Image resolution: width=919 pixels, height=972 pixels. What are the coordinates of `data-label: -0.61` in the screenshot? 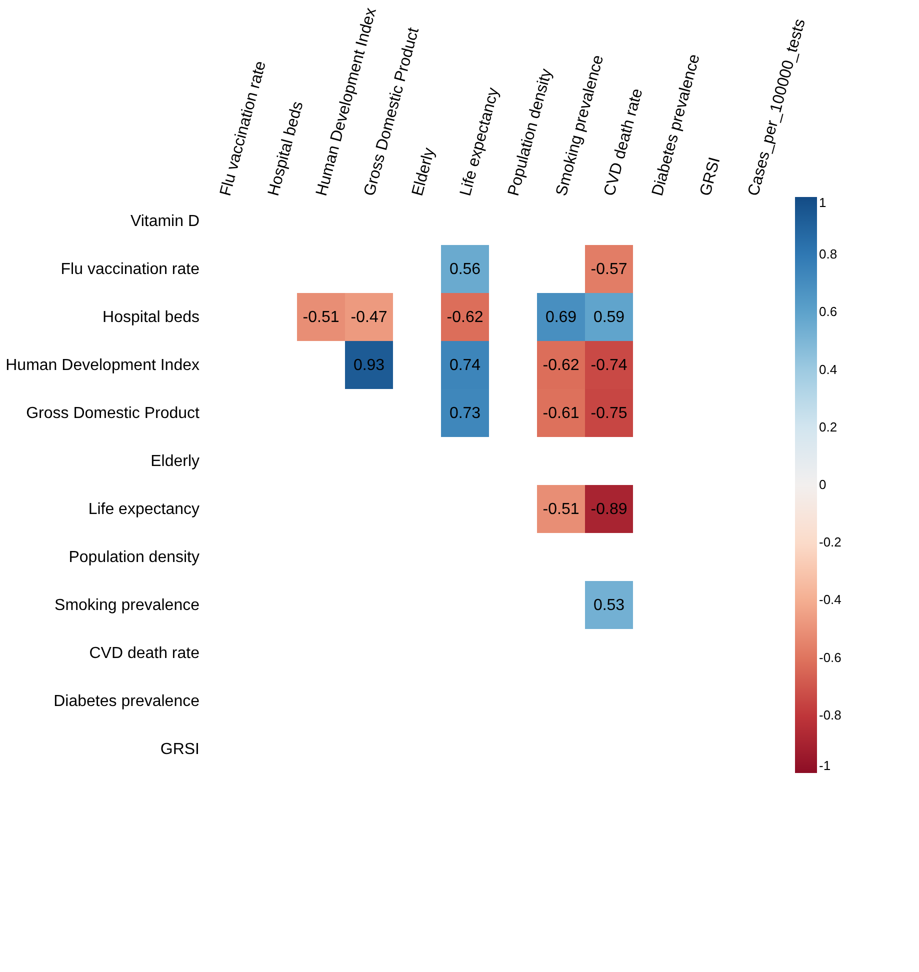 It's located at (561, 413).